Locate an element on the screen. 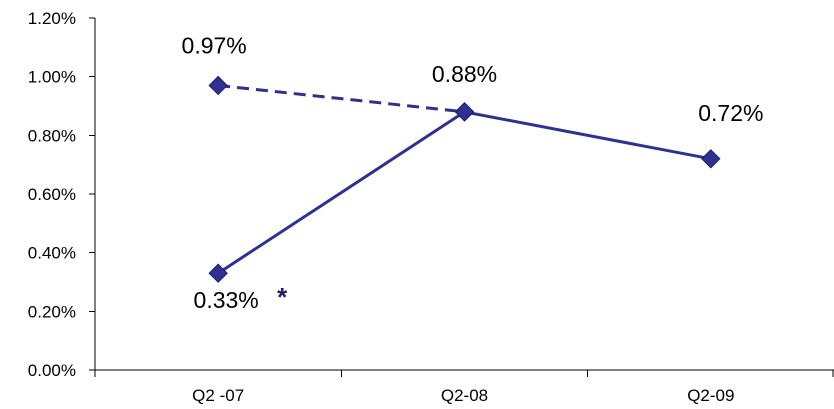  data-label: 0.72% is located at coordinates (730, 113).